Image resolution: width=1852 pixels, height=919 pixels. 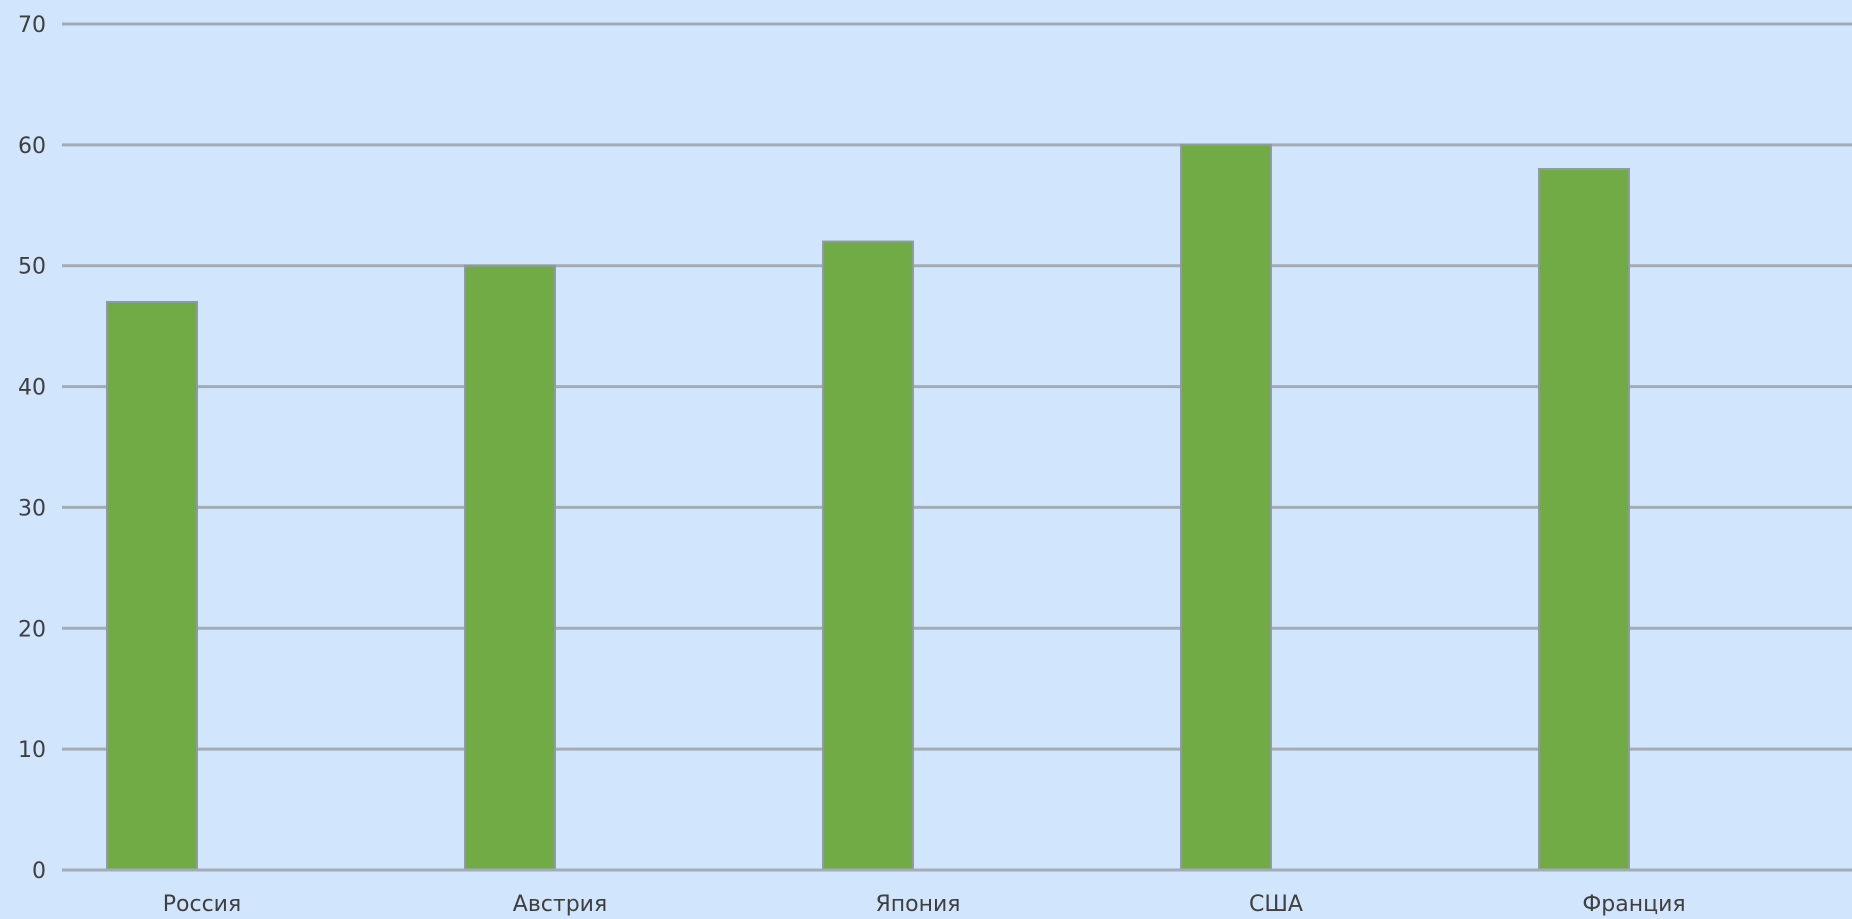 What do you see at coordinates (32, 508) in the screenshot?
I see `y-tick-label: 30` at bounding box center [32, 508].